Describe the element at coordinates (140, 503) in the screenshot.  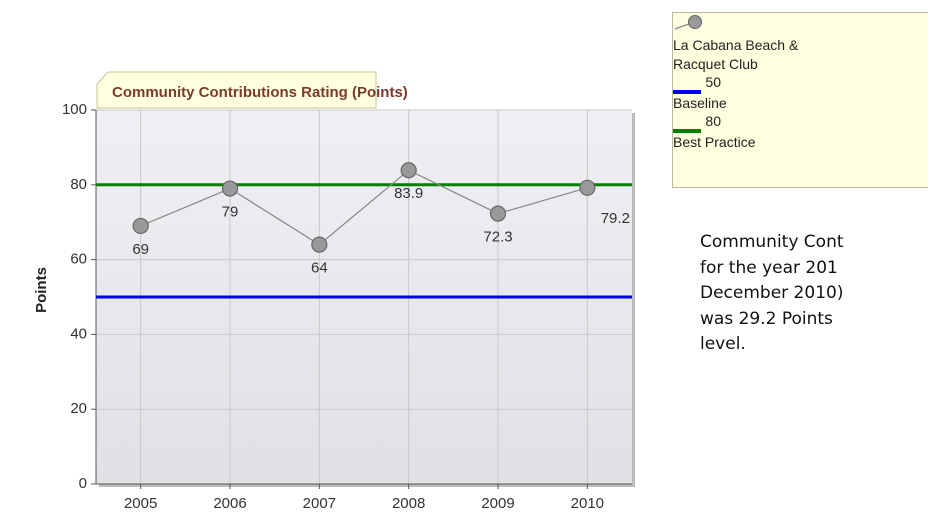
I see `x-tick-label: 2005` at that location.